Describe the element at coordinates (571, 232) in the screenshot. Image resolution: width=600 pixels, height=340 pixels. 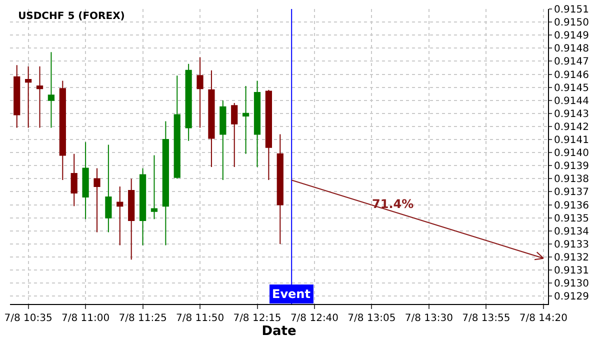
I see `y-tick-label: 0.9134` at that location.